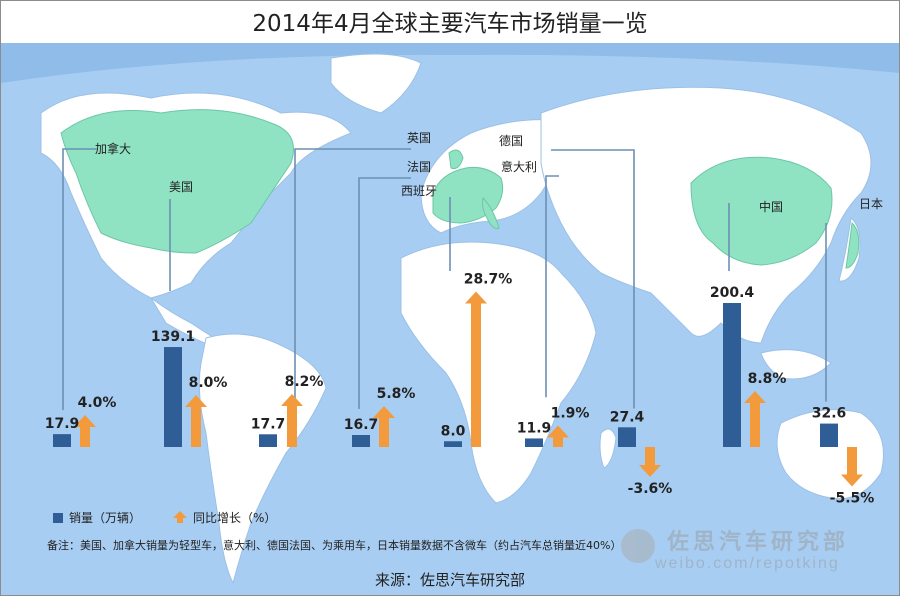  What do you see at coordinates (570, 414) in the screenshot?
I see `growth-label-德国: 1.9%` at bounding box center [570, 414].